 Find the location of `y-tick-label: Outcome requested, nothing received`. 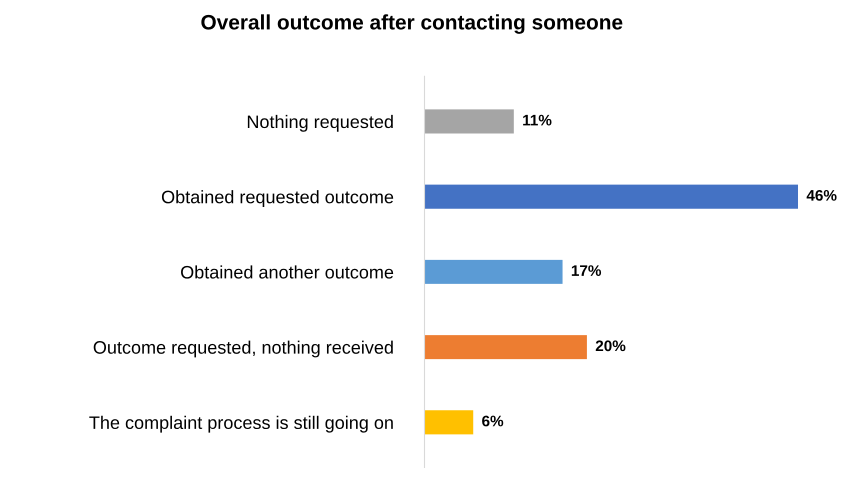

y-tick-label: Outcome requested, nothing received is located at coordinates (243, 349).